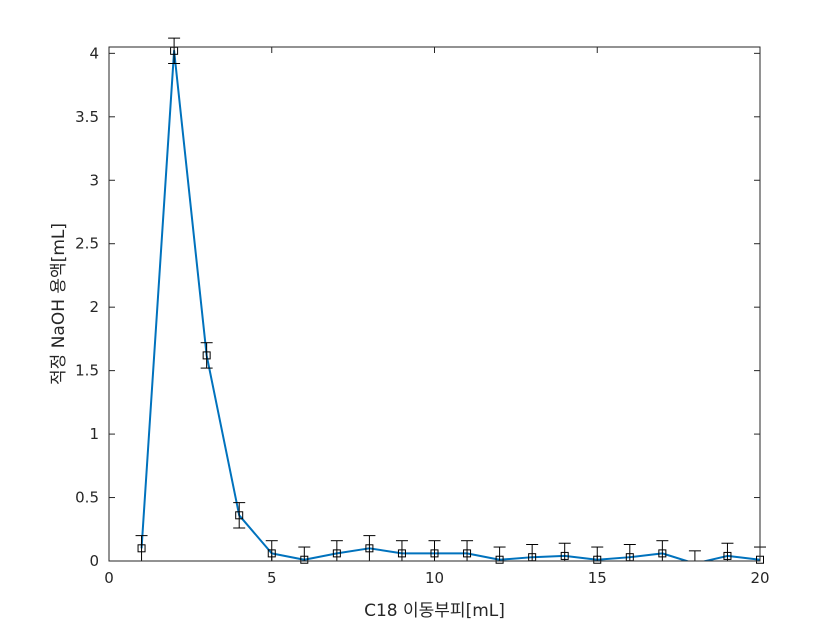 The image size is (840, 630). What do you see at coordinates (87, 371) in the screenshot?
I see `y-tick-label: 1.5` at bounding box center [87, 371].